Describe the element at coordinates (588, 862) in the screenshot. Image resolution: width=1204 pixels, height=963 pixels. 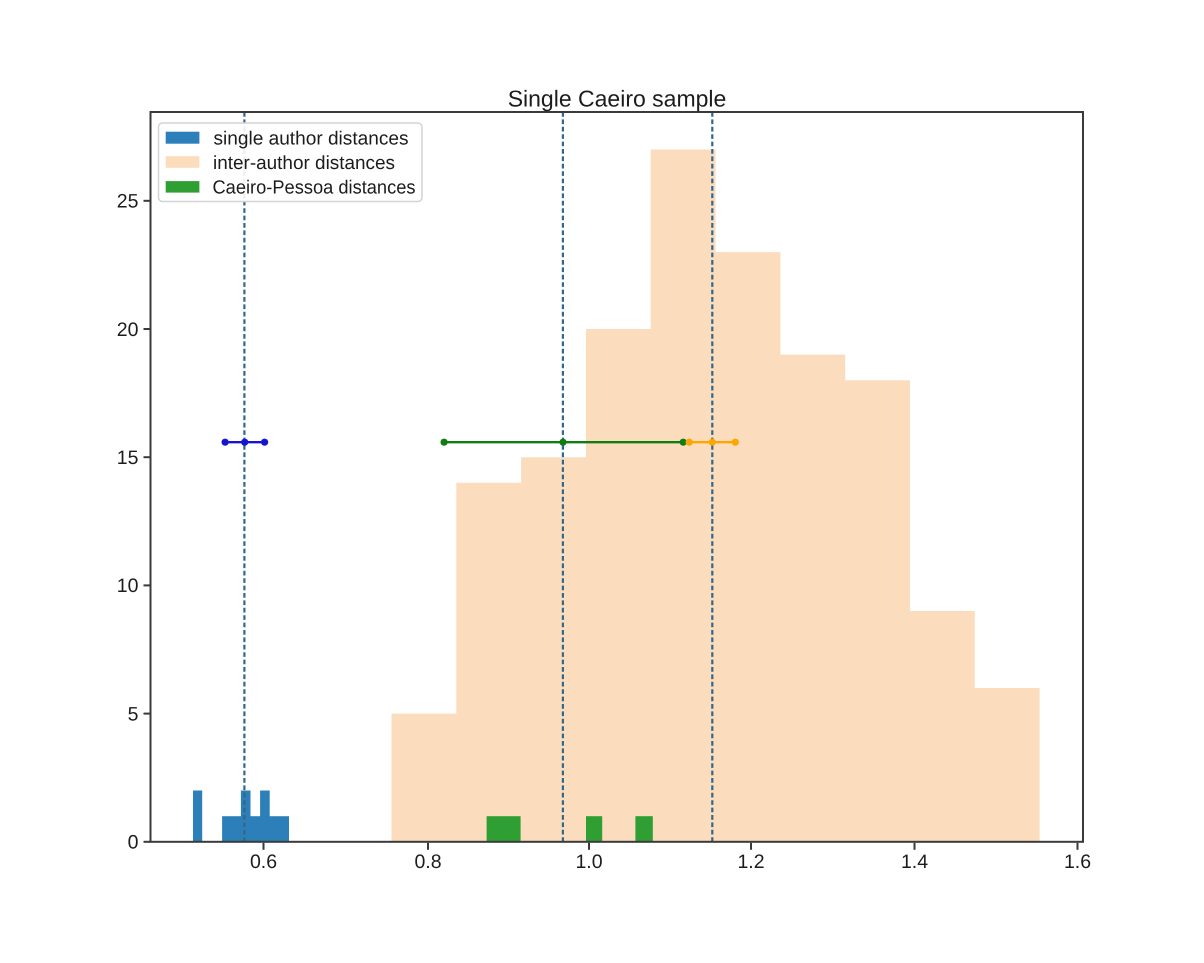
I see `svg-text: 1.0` at that location.